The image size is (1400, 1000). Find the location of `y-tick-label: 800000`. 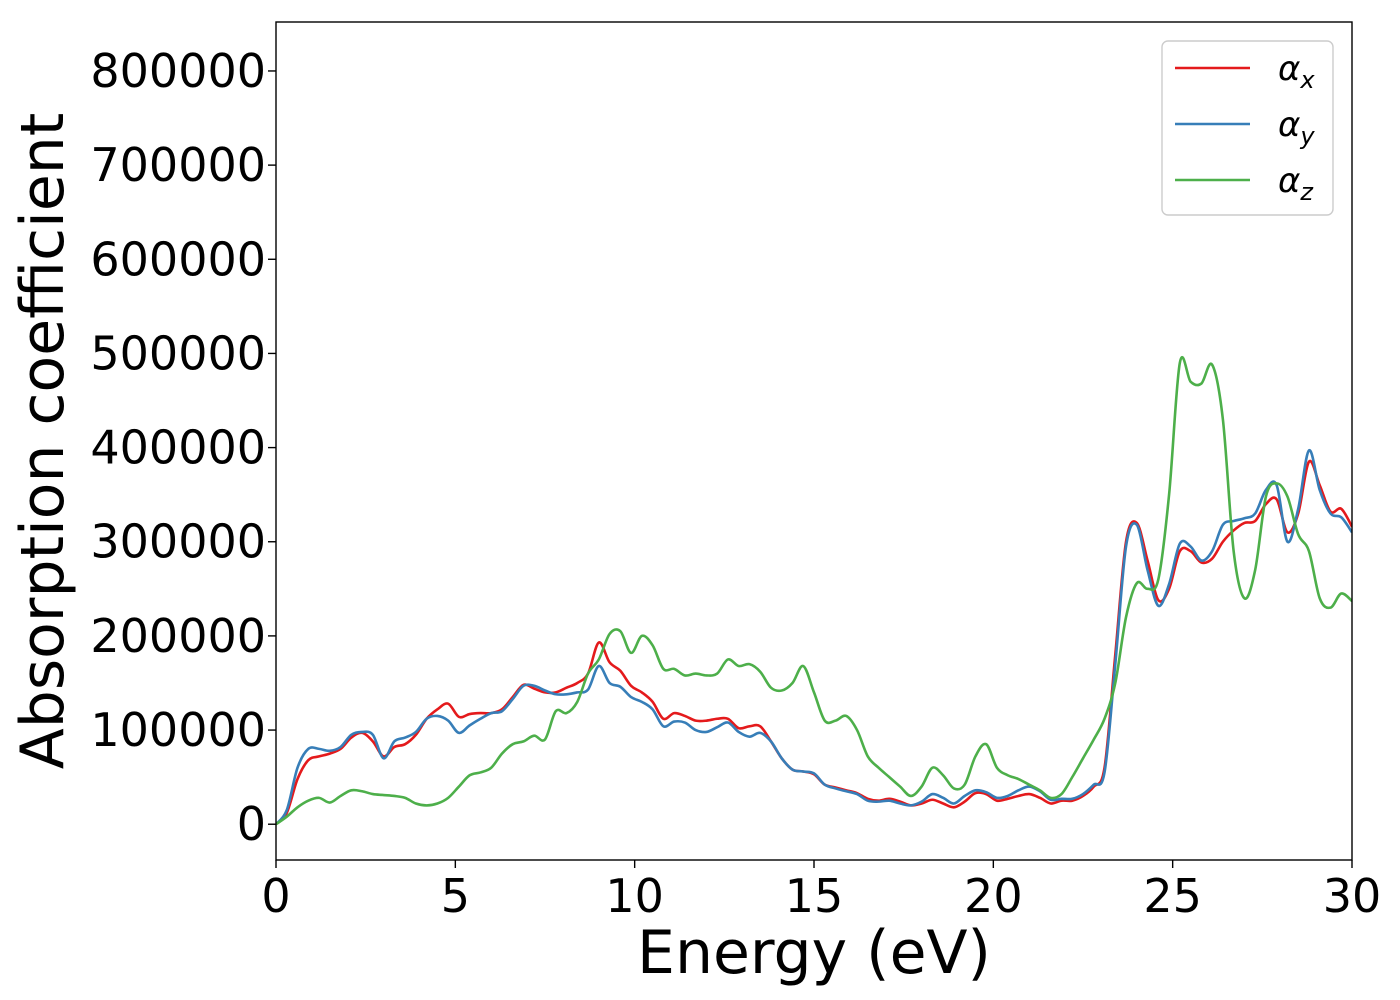

y-tick-label: 800000 is located at coordinates (178, 71).